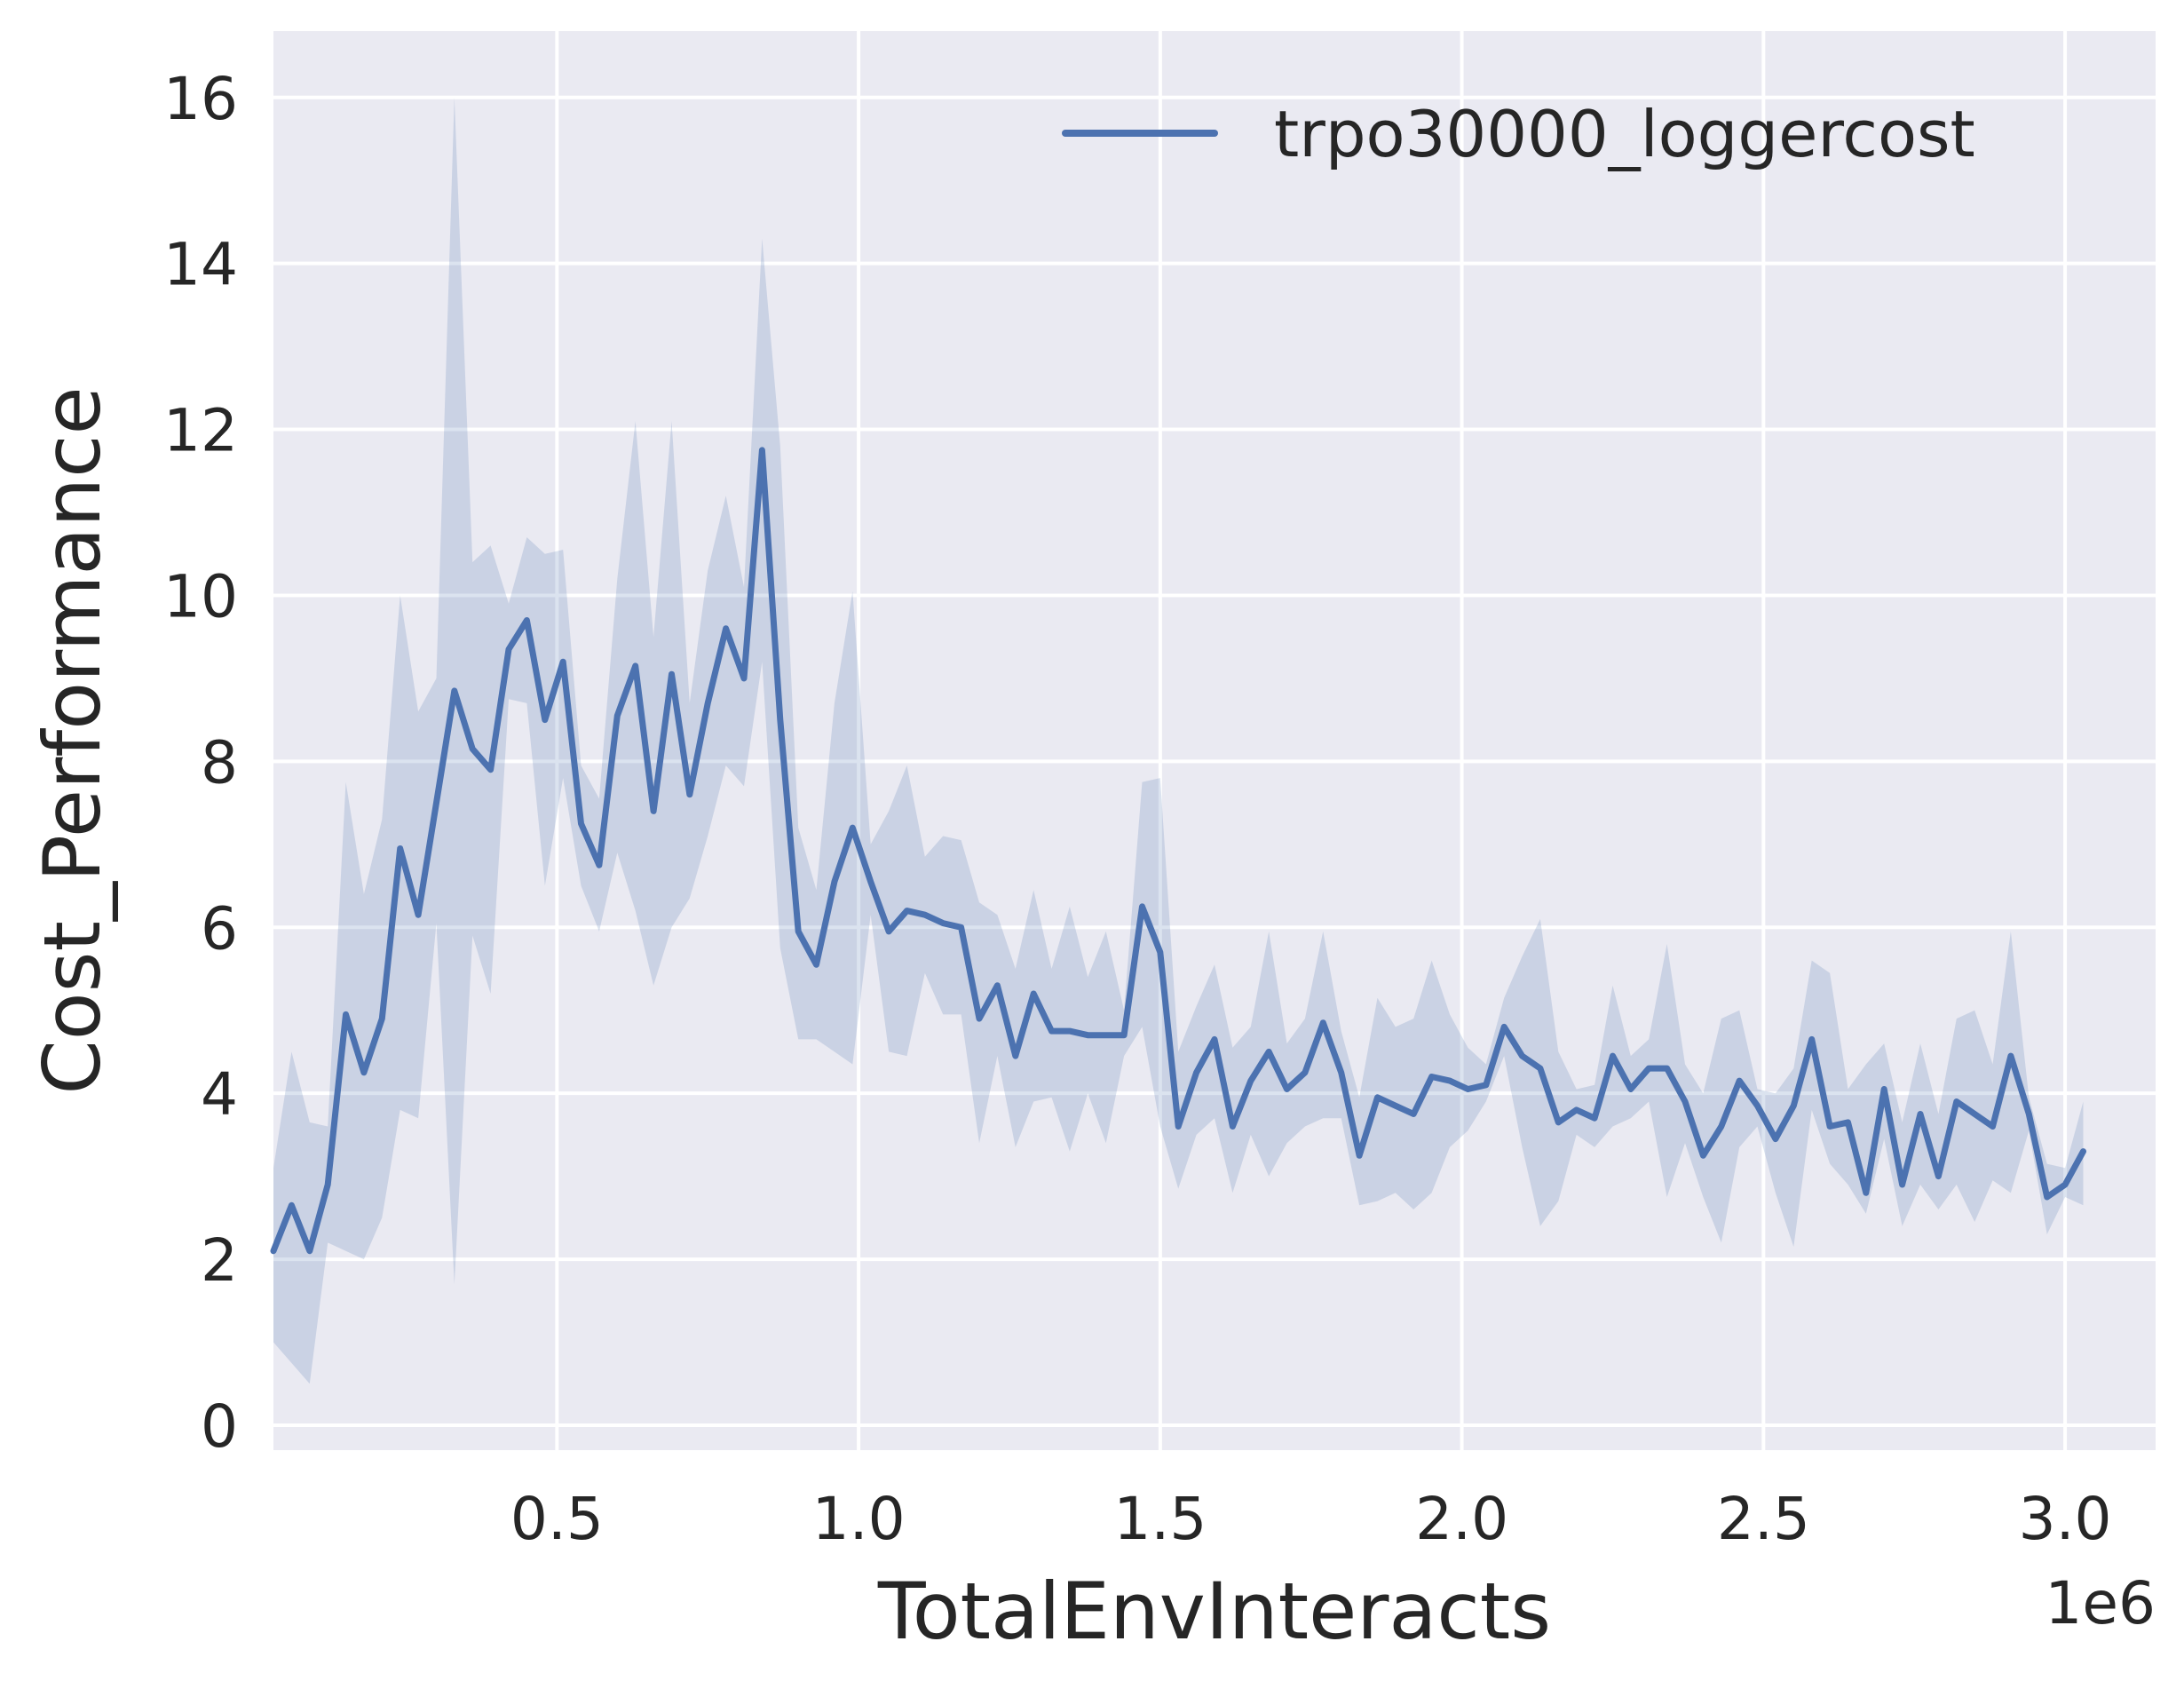 The height and width of the screenshot is (1689, 2184). Describe the element at coordinates (200, 596) in the screenshot. I see `y-tick-label: 10` at that location.